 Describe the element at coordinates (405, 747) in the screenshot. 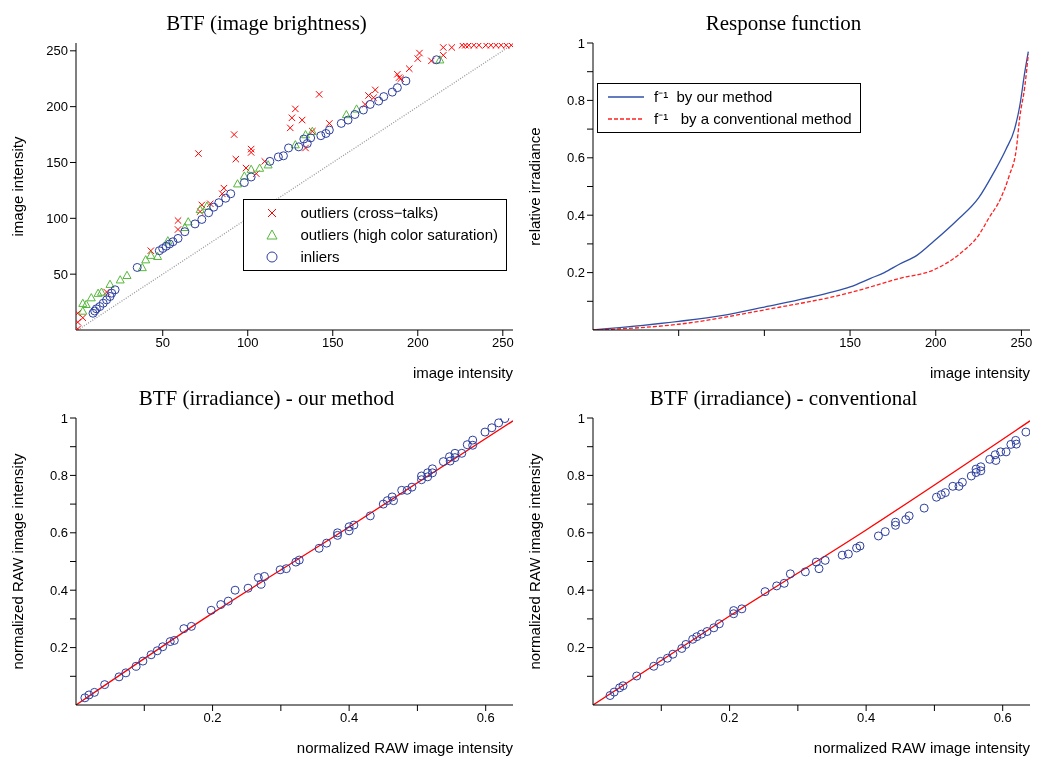

I see `x-axis-title: normalized RAW image intensity` at that location.